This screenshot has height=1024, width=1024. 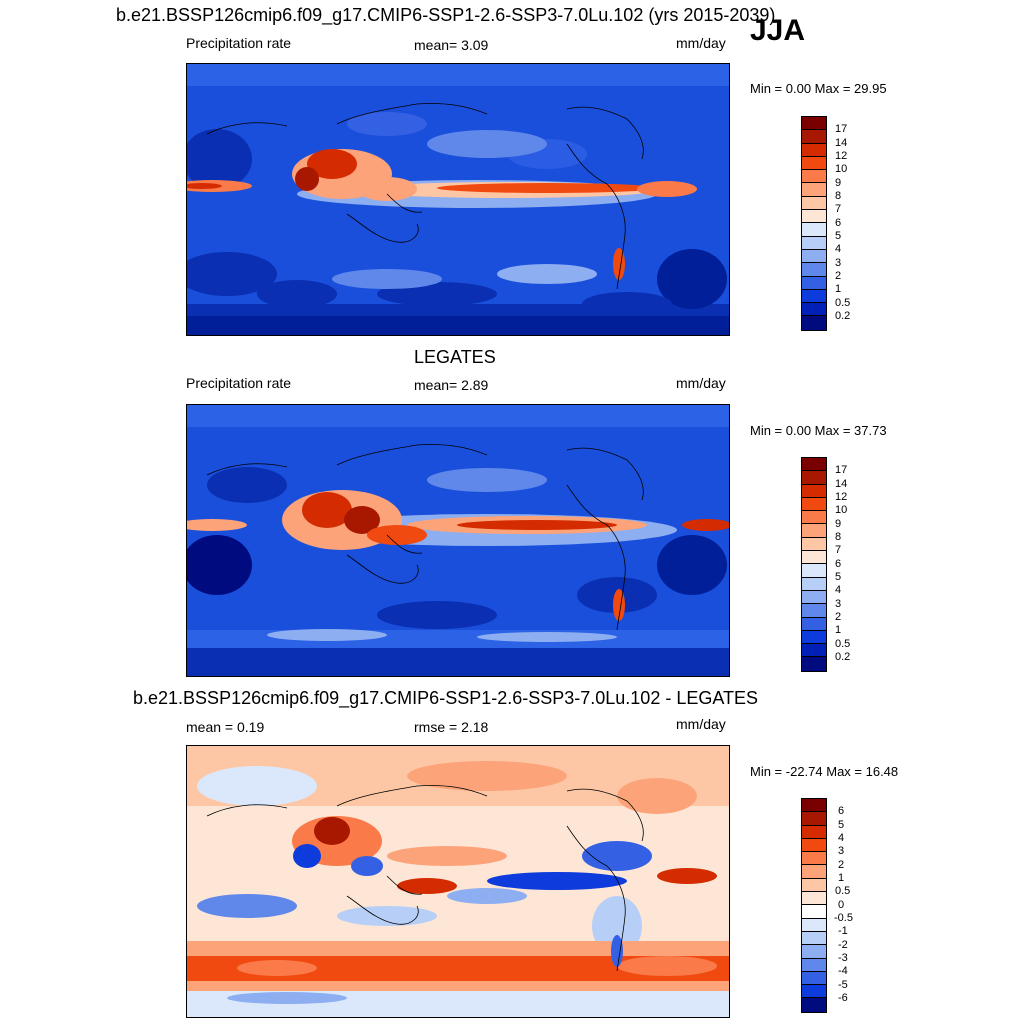 What do you see at coordinates (778, 30) in the screenshot?
I see `season-label: JJA` at bounding box center [778, 30].